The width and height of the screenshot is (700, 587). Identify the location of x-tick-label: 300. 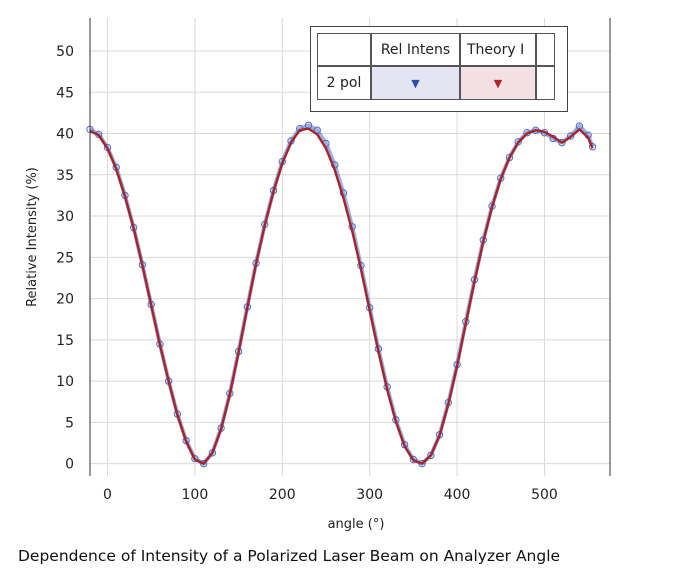
(369, 495).